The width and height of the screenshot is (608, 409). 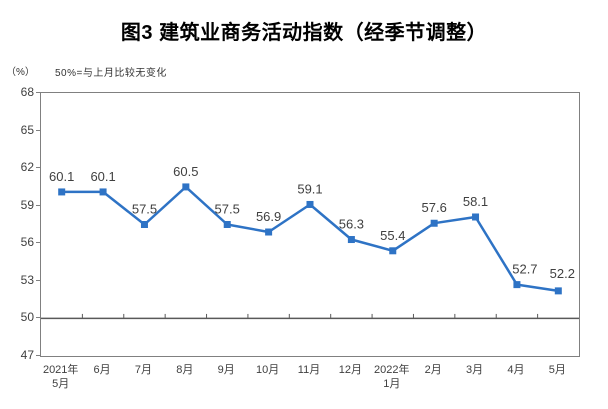 I want to click on data-point-label: 58.1, so click(x=475, y=201).